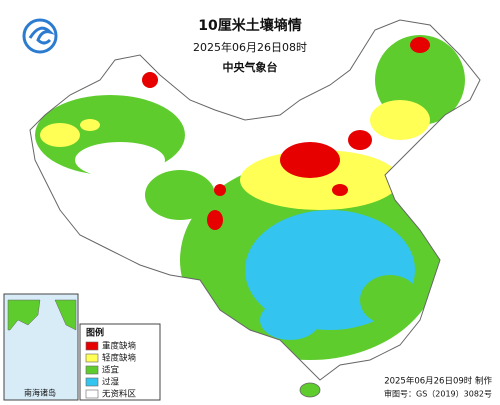 This screenshot has height=405, width=500. What do you see at coordinates (41, 347) in the screenshot?
I see `inset: 南海诸岛` at bounding box center [41, 347].